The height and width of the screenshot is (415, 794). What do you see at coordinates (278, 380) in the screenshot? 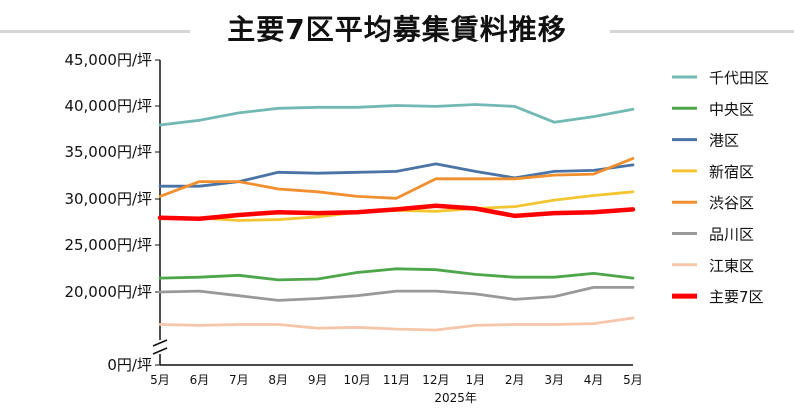
I see `x-tick-label: 8月` at bounding box center [278, 380].